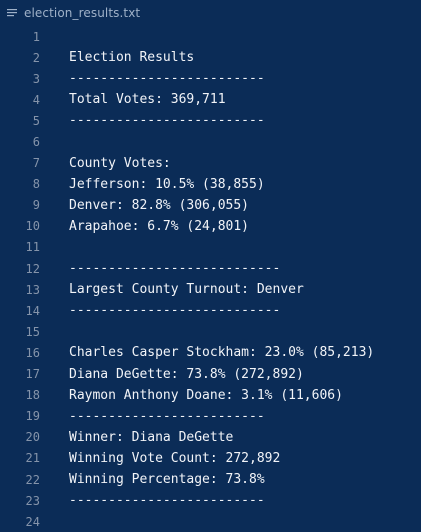 Image resolution: width=421 pixels, height=532 pixels. What do you see at coordinates (36, 120) in the screenshot?
I see `line-number: 5` at bounding box center [36, 120].